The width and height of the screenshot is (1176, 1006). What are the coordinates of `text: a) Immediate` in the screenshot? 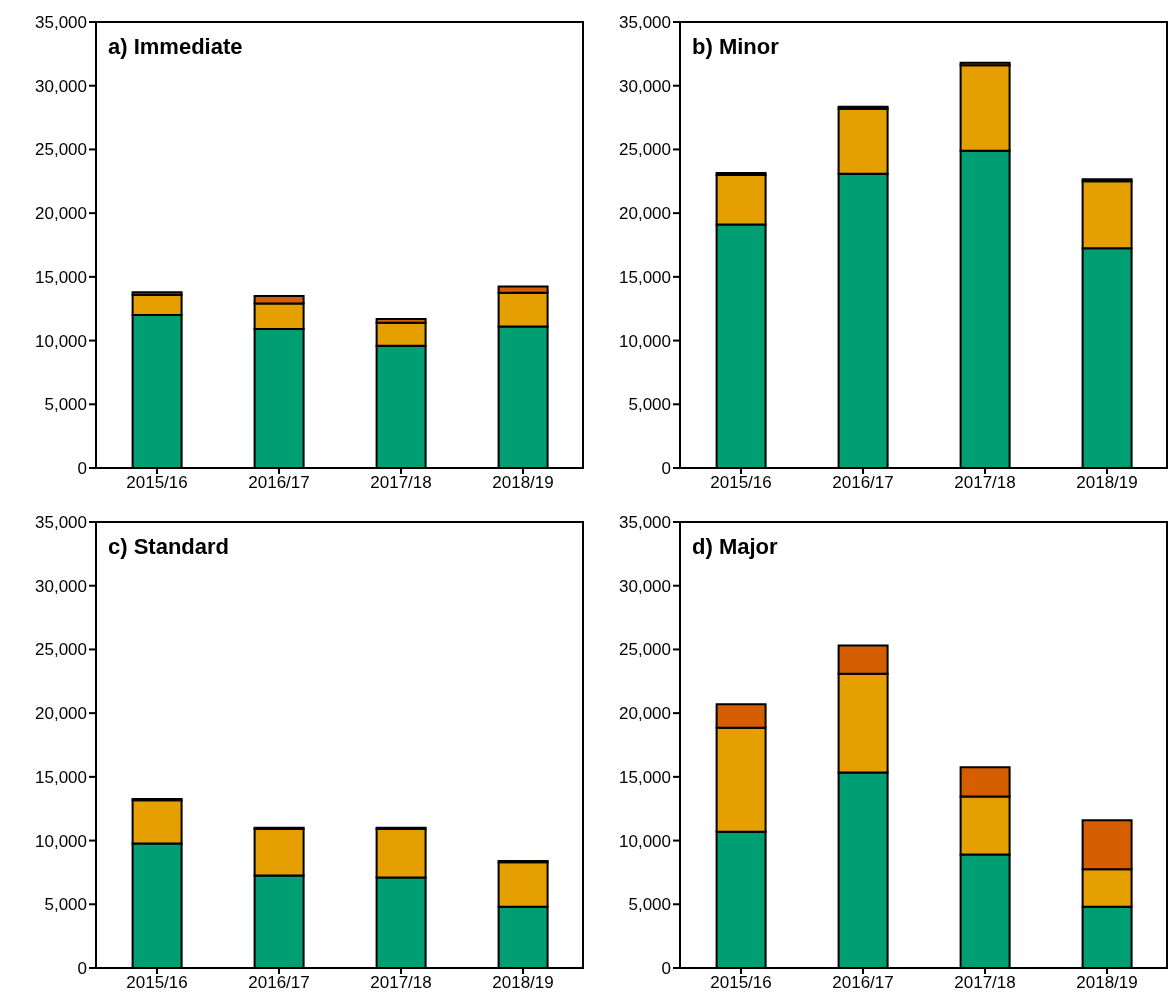 It's located at (175, 47).